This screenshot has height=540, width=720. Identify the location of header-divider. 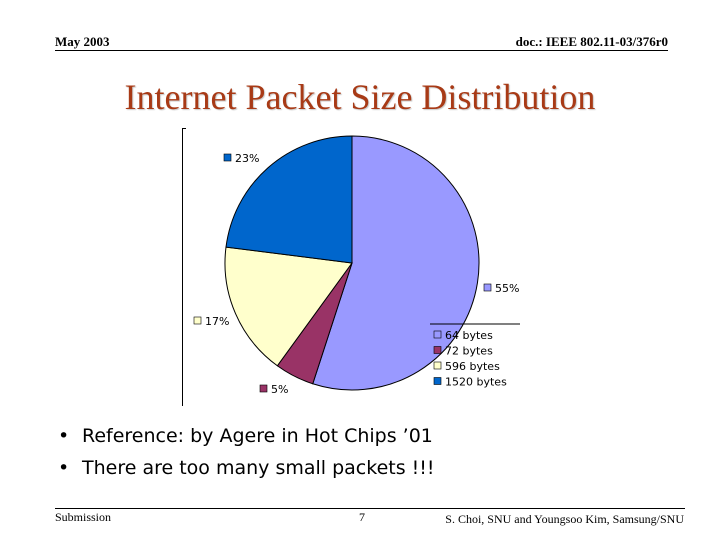
(361, 50).